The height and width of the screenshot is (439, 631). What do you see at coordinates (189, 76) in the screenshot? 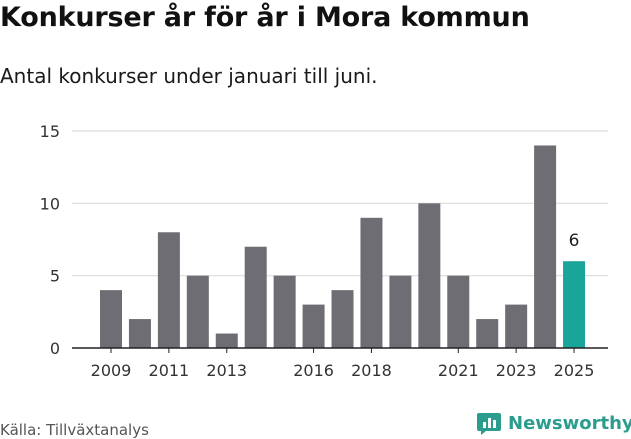
I see `chart-subtitle: Antal konkurser under januari till juni.` at bounding box center [189, 76].